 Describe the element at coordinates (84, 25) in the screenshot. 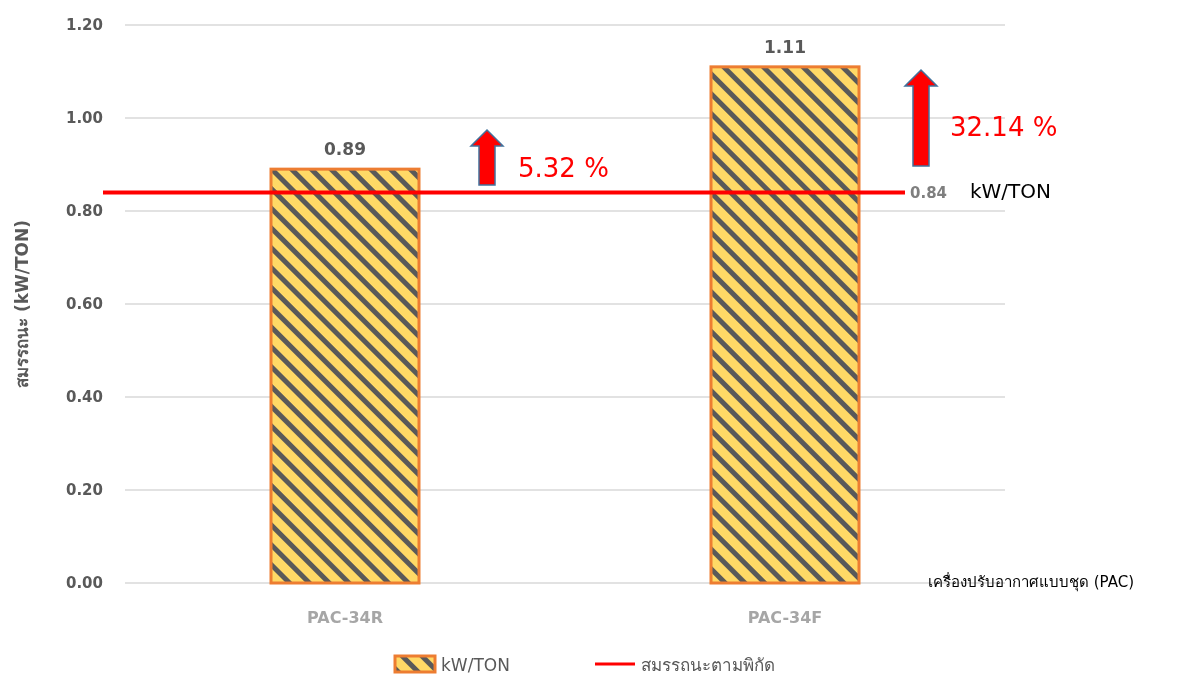

I see `y-tick-label: 1.20` at that location.